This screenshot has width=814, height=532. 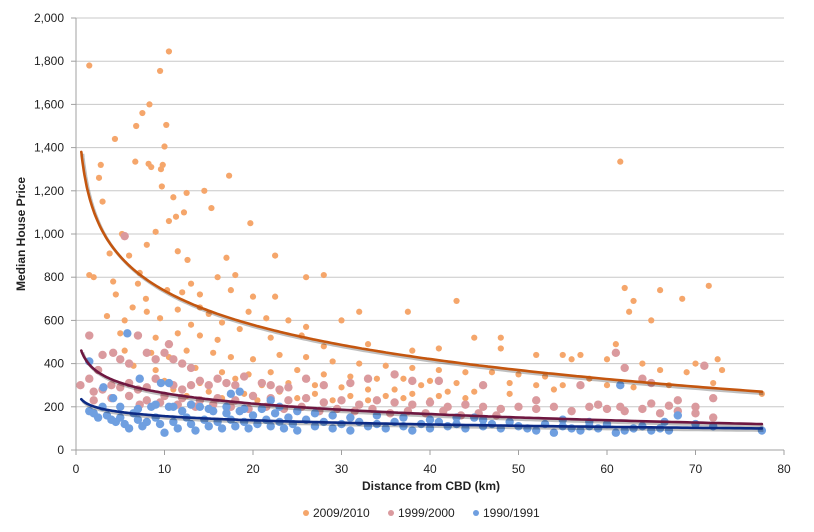 What do you see at coordinates (253, 469) in the screenshot?
I see `x-tick-label: 20` at bounding box center [253, 469].